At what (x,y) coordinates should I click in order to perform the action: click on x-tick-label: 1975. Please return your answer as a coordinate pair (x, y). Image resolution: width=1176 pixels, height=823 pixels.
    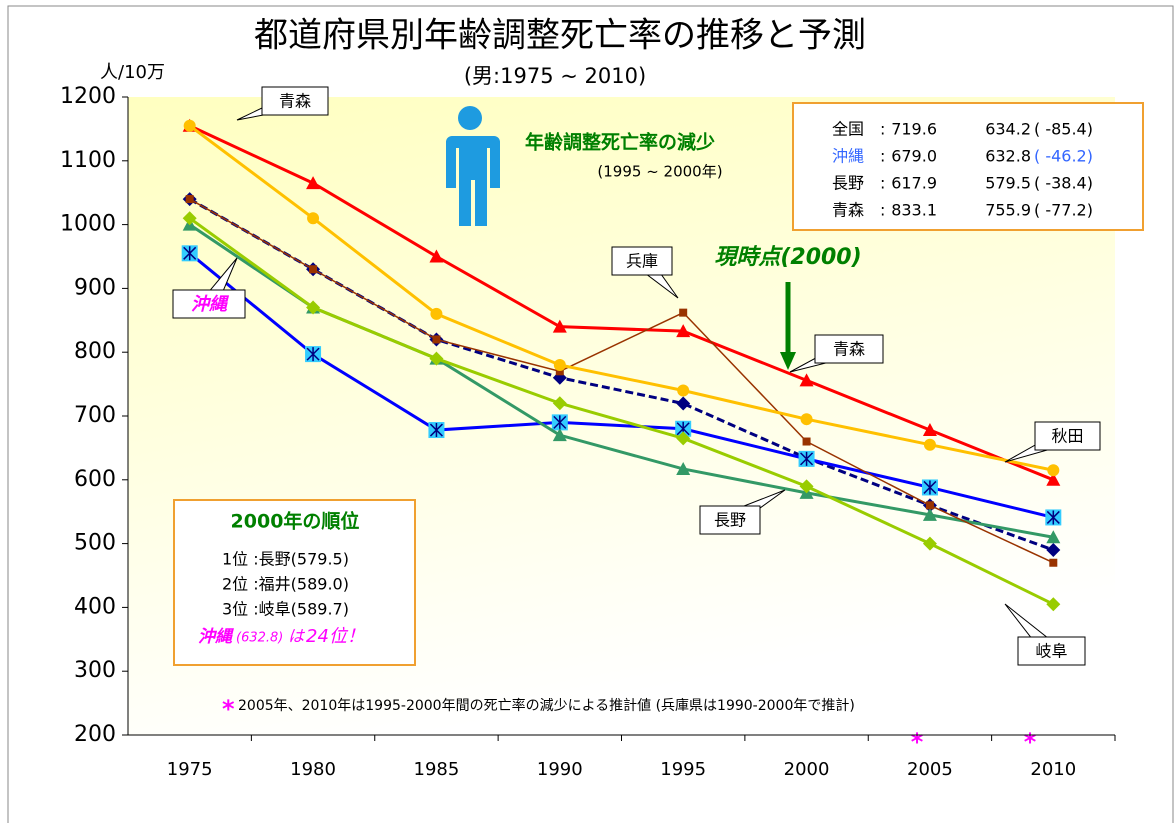
    Looking at the image, I should click on (190, 769).